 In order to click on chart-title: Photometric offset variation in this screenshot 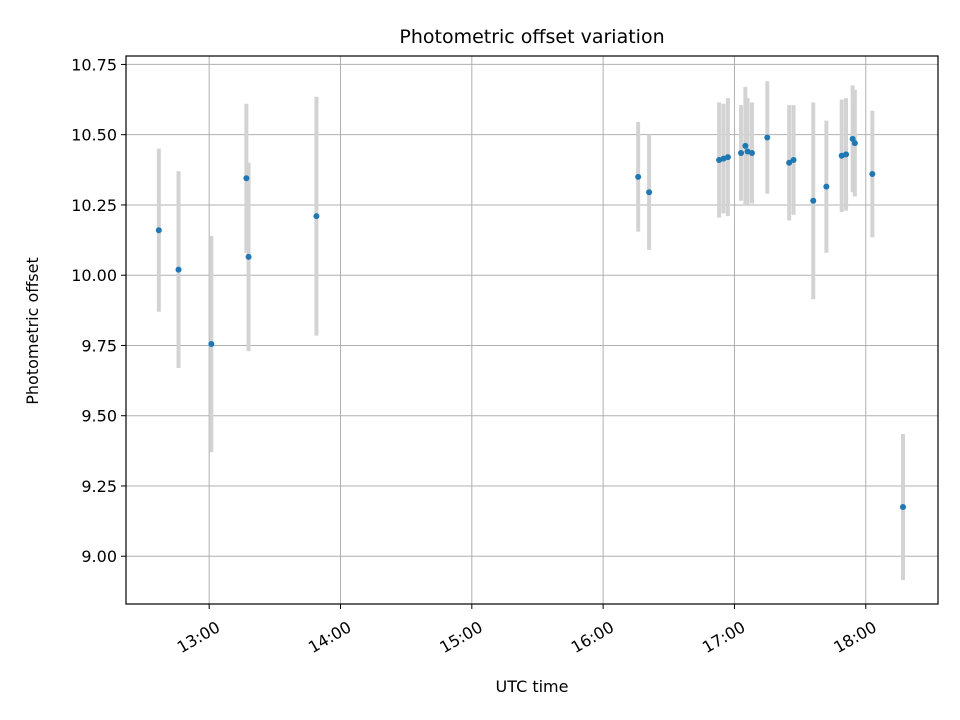, I will do `click(531, 37)`.